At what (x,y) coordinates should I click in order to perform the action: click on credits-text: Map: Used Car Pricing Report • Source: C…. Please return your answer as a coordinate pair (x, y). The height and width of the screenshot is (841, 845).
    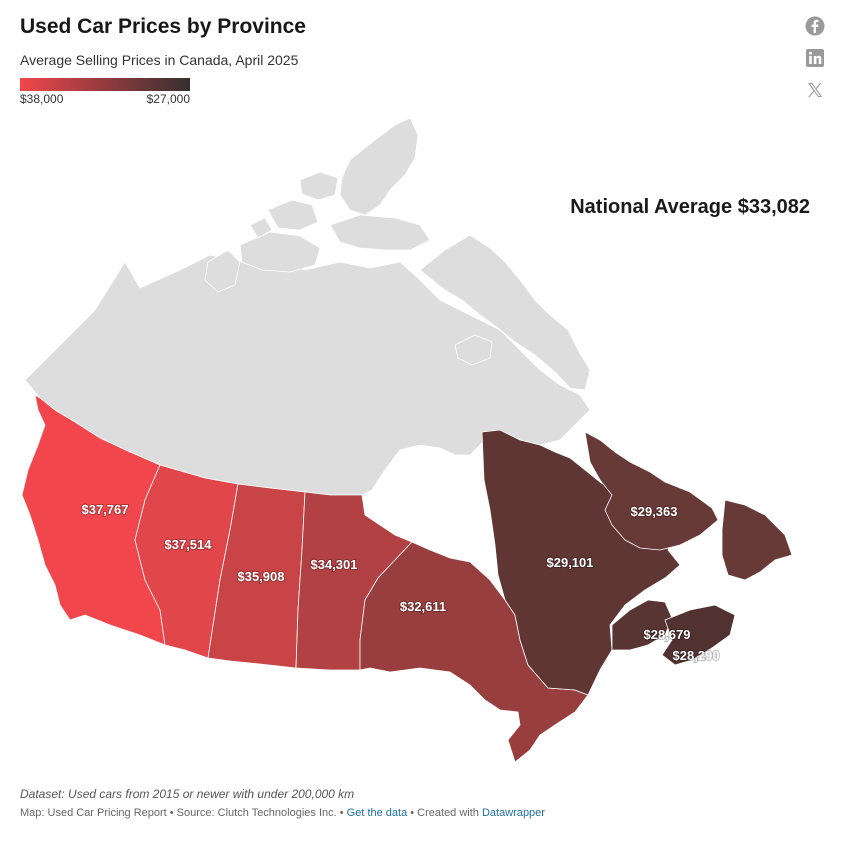
    Looking at the image, I should click on (183, 813).